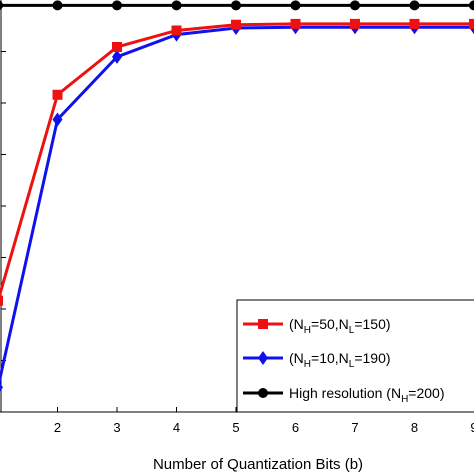 The image size is (474, 474). I want to click on x-tick-label: 4, so click(176, 427).